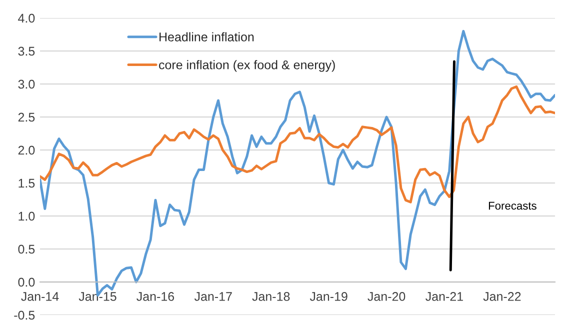 The image size is (572, 332). I want to click on y-tick-label: 1.0, so click(26, 216).